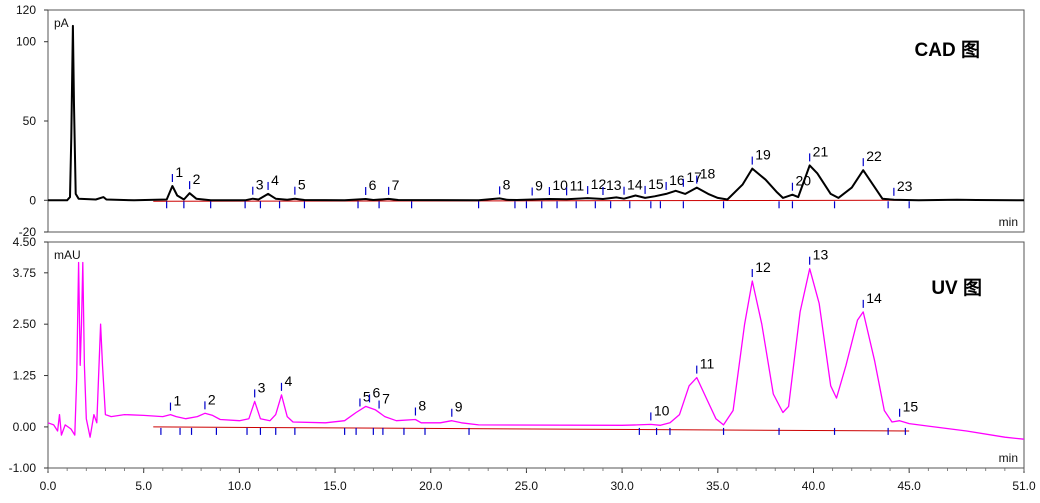  What do you see at coordinates (622, 486) in the screenshot?
I see `x-tick-label: 30.0` at bounding box center [622, 486].